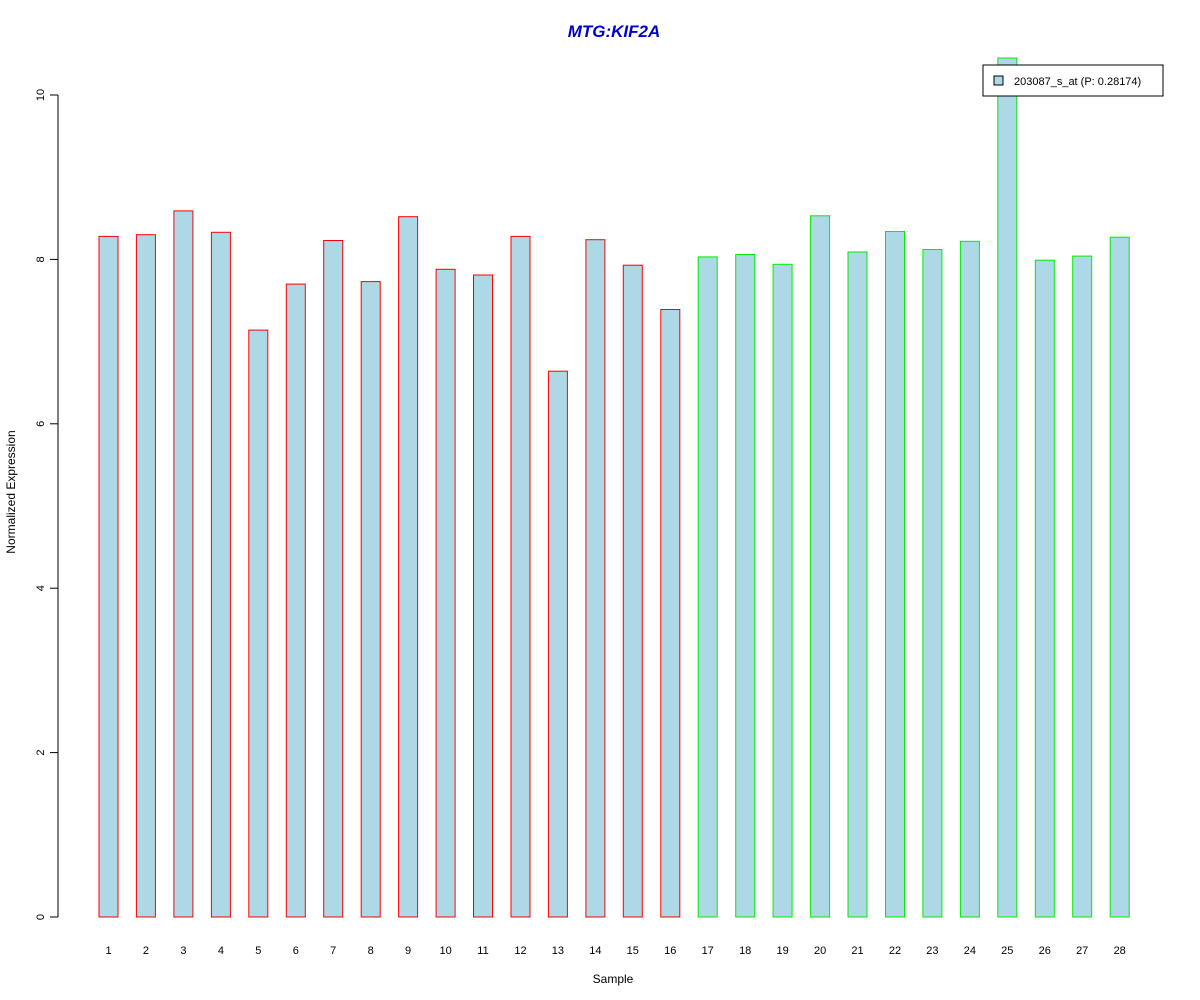 The width and height of the screenshot is (1200, 1000). I want to click on x-tick-label: 1, so click(108, 951).